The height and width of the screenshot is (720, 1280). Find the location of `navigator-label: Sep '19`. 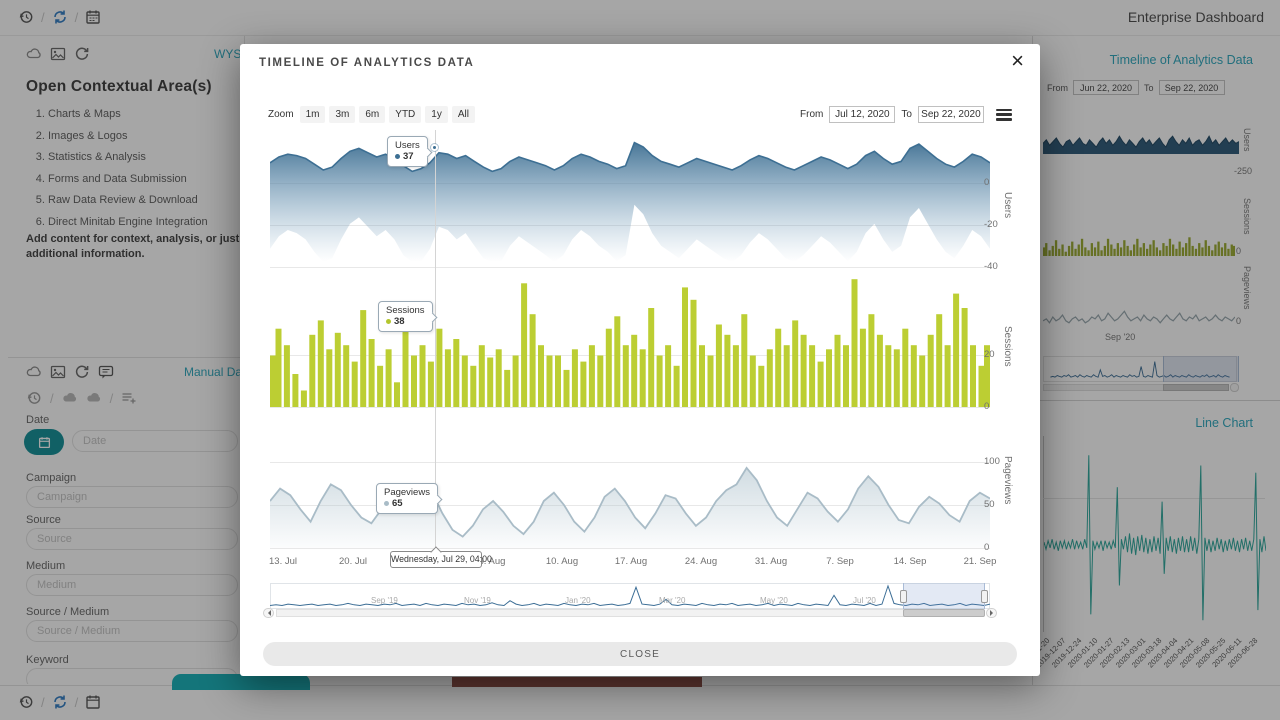

navigator-label: Sep '19 is located at coordinates (384, 600).